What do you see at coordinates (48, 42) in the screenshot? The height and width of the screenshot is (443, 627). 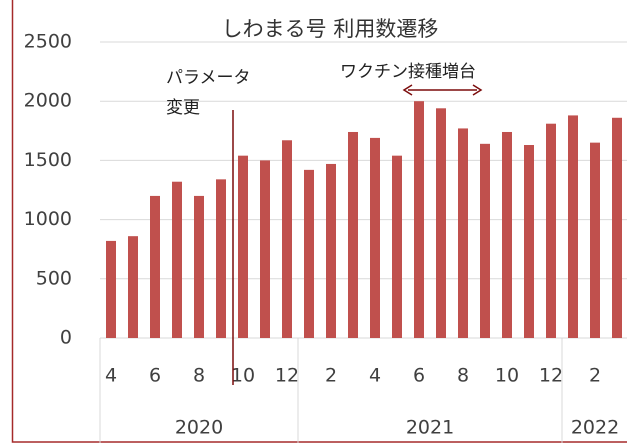 I see `y-tick-label: 2500` at bounding box center [48, 42].